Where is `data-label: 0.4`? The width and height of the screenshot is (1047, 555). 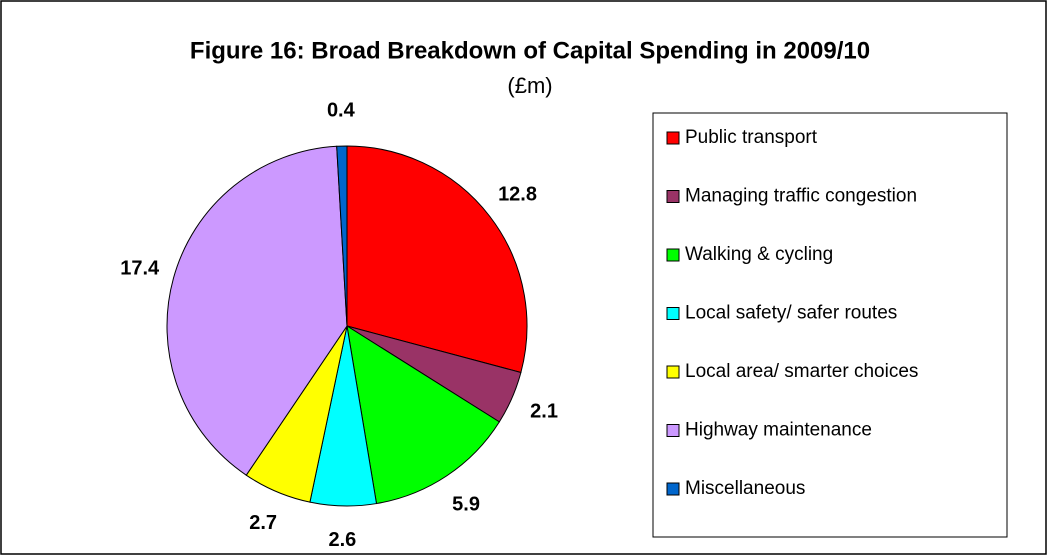 data-label: 0.4 is located at coordinates (341, 110).